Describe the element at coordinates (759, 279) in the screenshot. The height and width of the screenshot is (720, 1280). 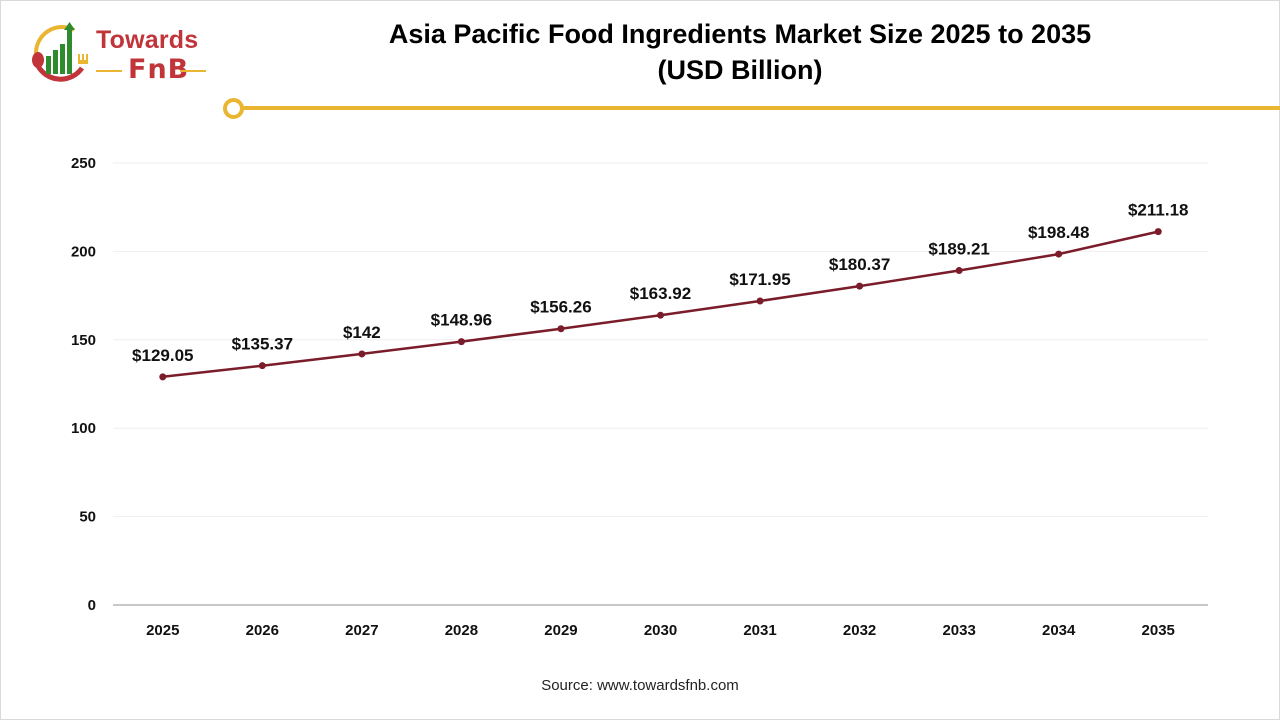
I see `data-label: $171.95` at that location.